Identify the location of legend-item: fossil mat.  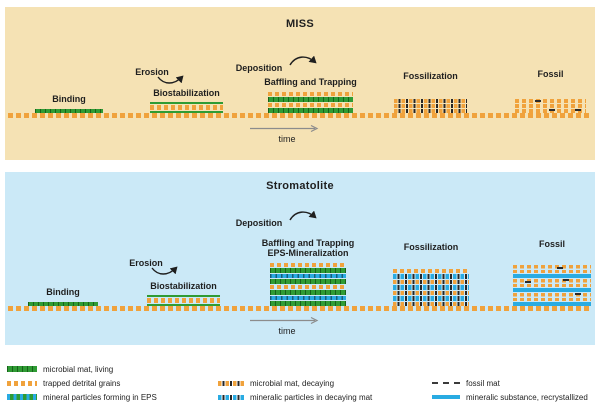
(510, 383).